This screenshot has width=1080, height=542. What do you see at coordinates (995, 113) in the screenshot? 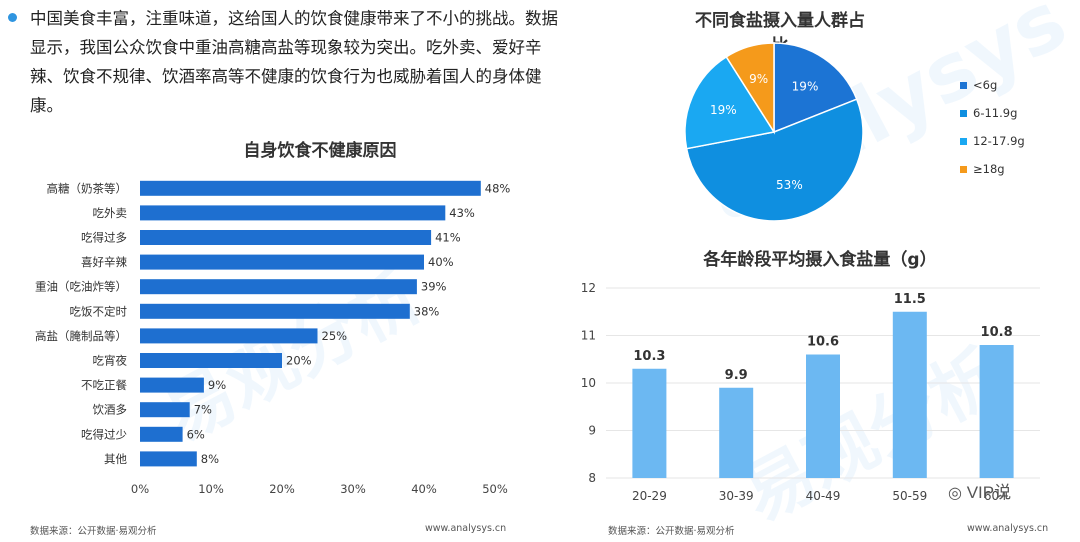
I see `legend-label: 6-11.9g` at bounding box center [995, 113].